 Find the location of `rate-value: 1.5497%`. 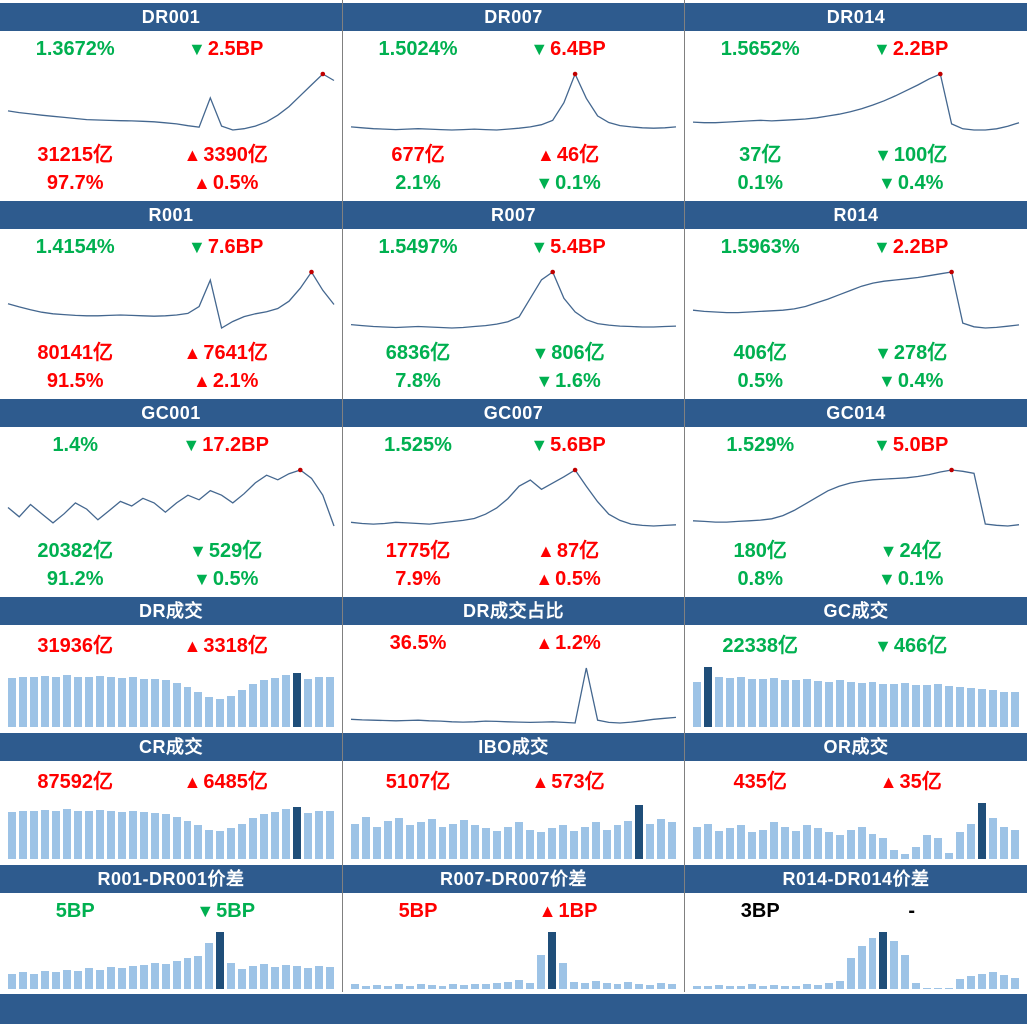

rate-value: 1.5497% is located at coordinates (418, 246).